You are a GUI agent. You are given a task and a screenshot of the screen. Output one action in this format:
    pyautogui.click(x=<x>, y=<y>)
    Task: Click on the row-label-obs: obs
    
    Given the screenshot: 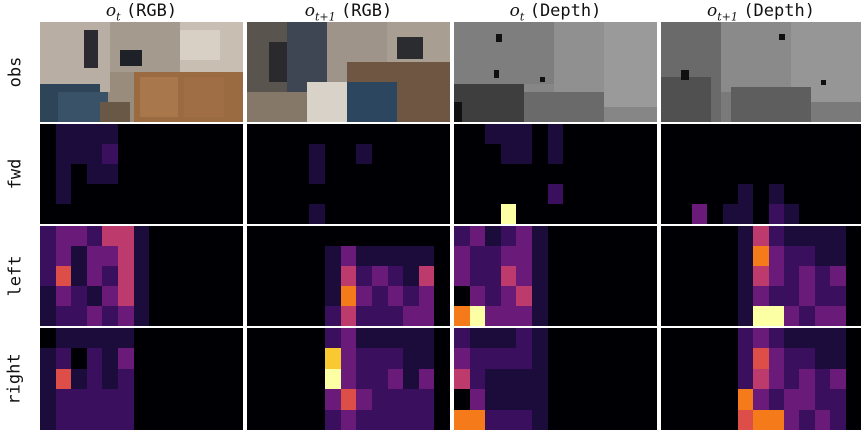 What is the action you would take?
    pyautogui.click(x=15, y=72)
    